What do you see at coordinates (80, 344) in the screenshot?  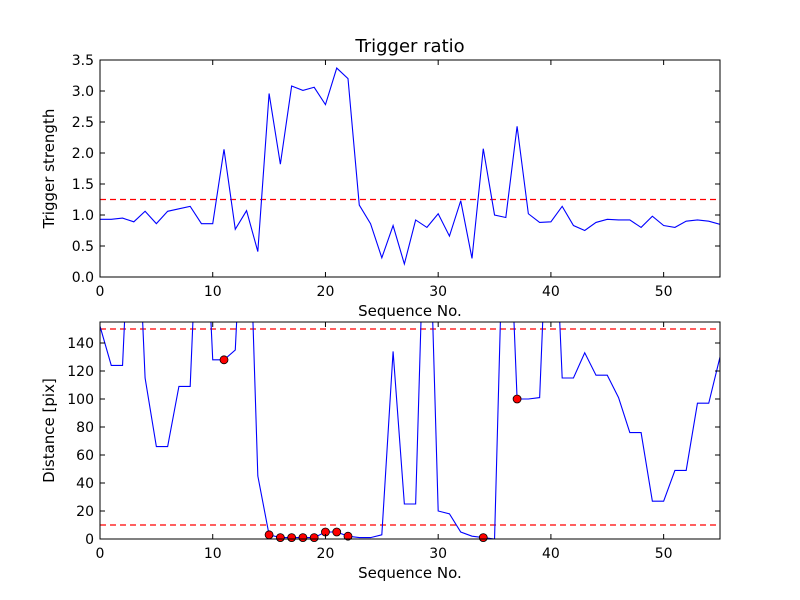 I see `y-tick-label: 140` at bounding box center [80, 344].